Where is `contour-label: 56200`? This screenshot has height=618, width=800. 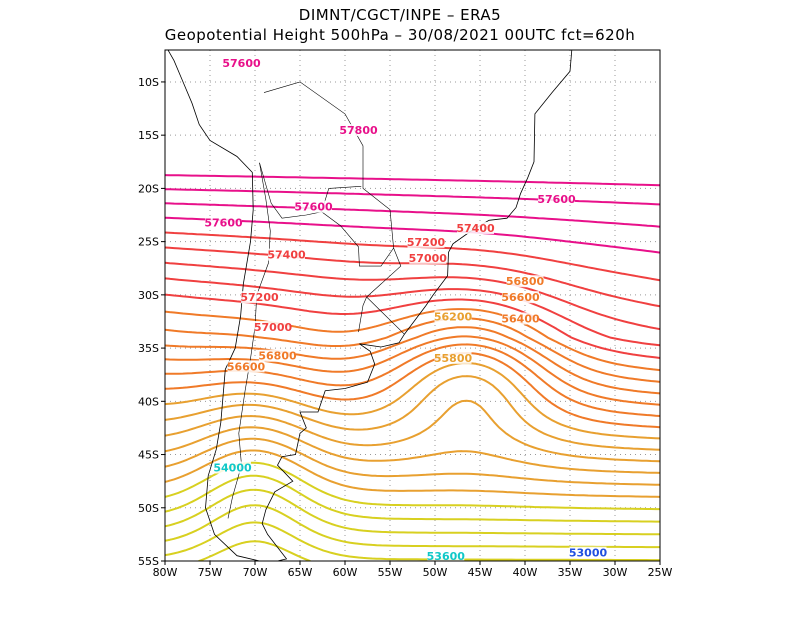 contour-label: 56200 is located at coordinates (453, 316).